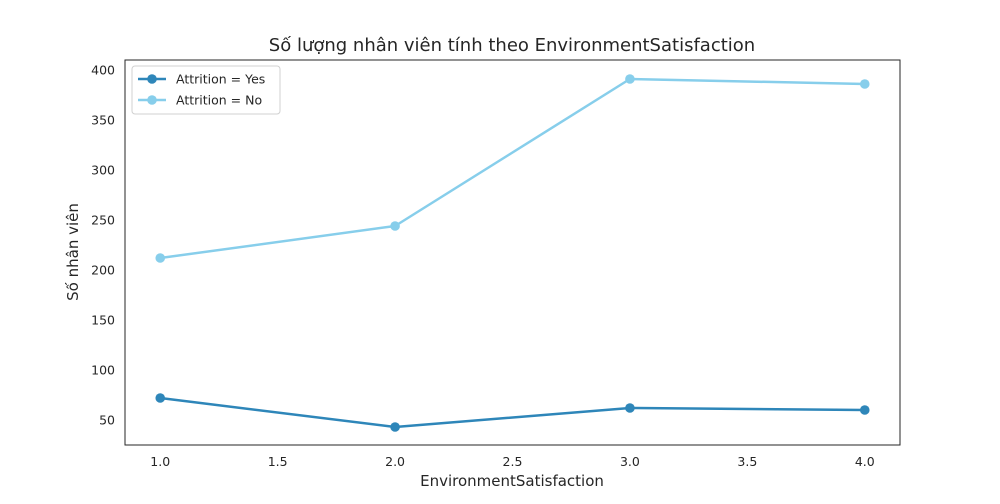  Describe the element at coordinates (160, 461) in the screenshot. I see `x-tick-label: 1.0` at that location.